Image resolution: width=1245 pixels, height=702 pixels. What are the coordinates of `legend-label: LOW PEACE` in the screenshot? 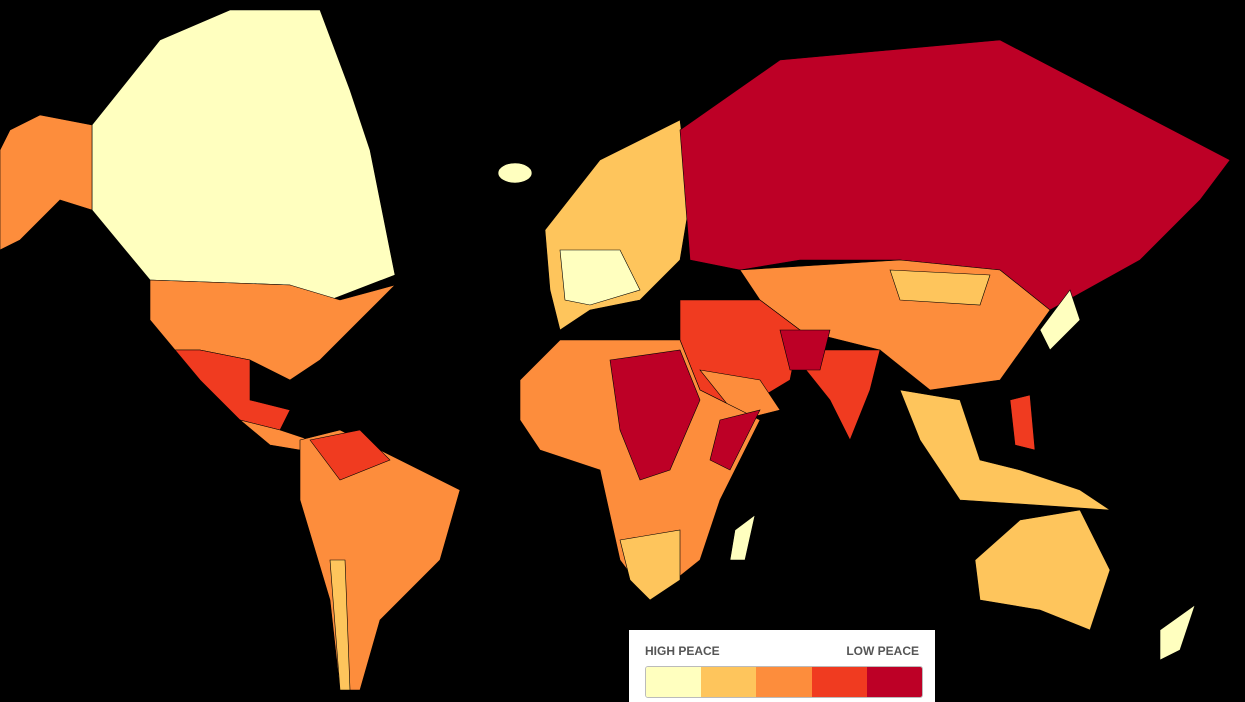 It's located at (882, 651).